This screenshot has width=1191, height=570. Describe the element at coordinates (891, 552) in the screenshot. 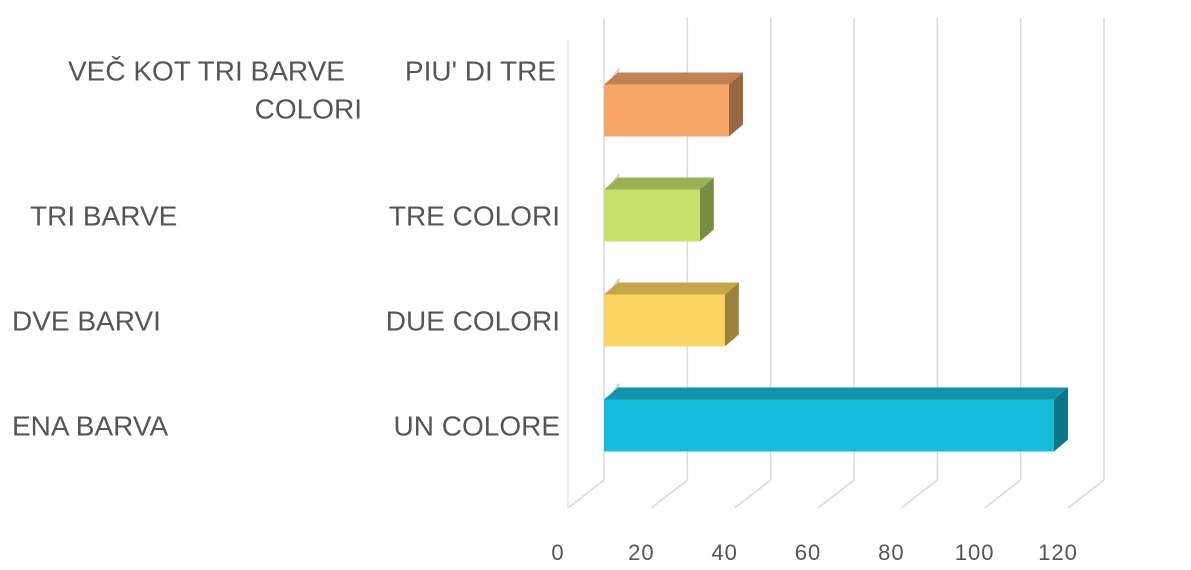

I see `x-tick-label: 80` at that location.